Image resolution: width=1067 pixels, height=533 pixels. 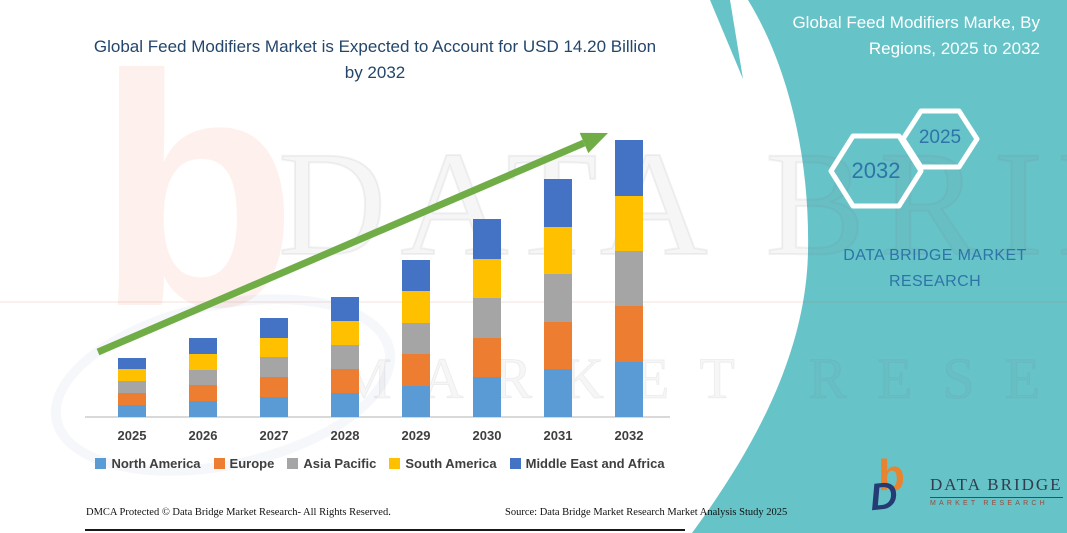 I want to click on segment-2031-middle-east-and-africa, so click(x=558, y=203).